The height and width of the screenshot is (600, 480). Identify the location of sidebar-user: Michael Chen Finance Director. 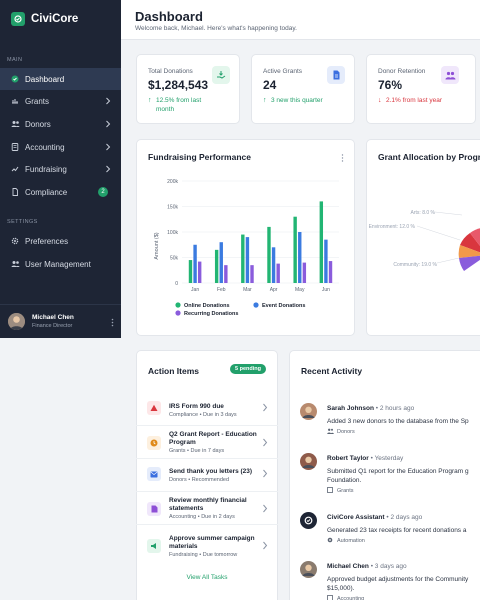
(60, 321).